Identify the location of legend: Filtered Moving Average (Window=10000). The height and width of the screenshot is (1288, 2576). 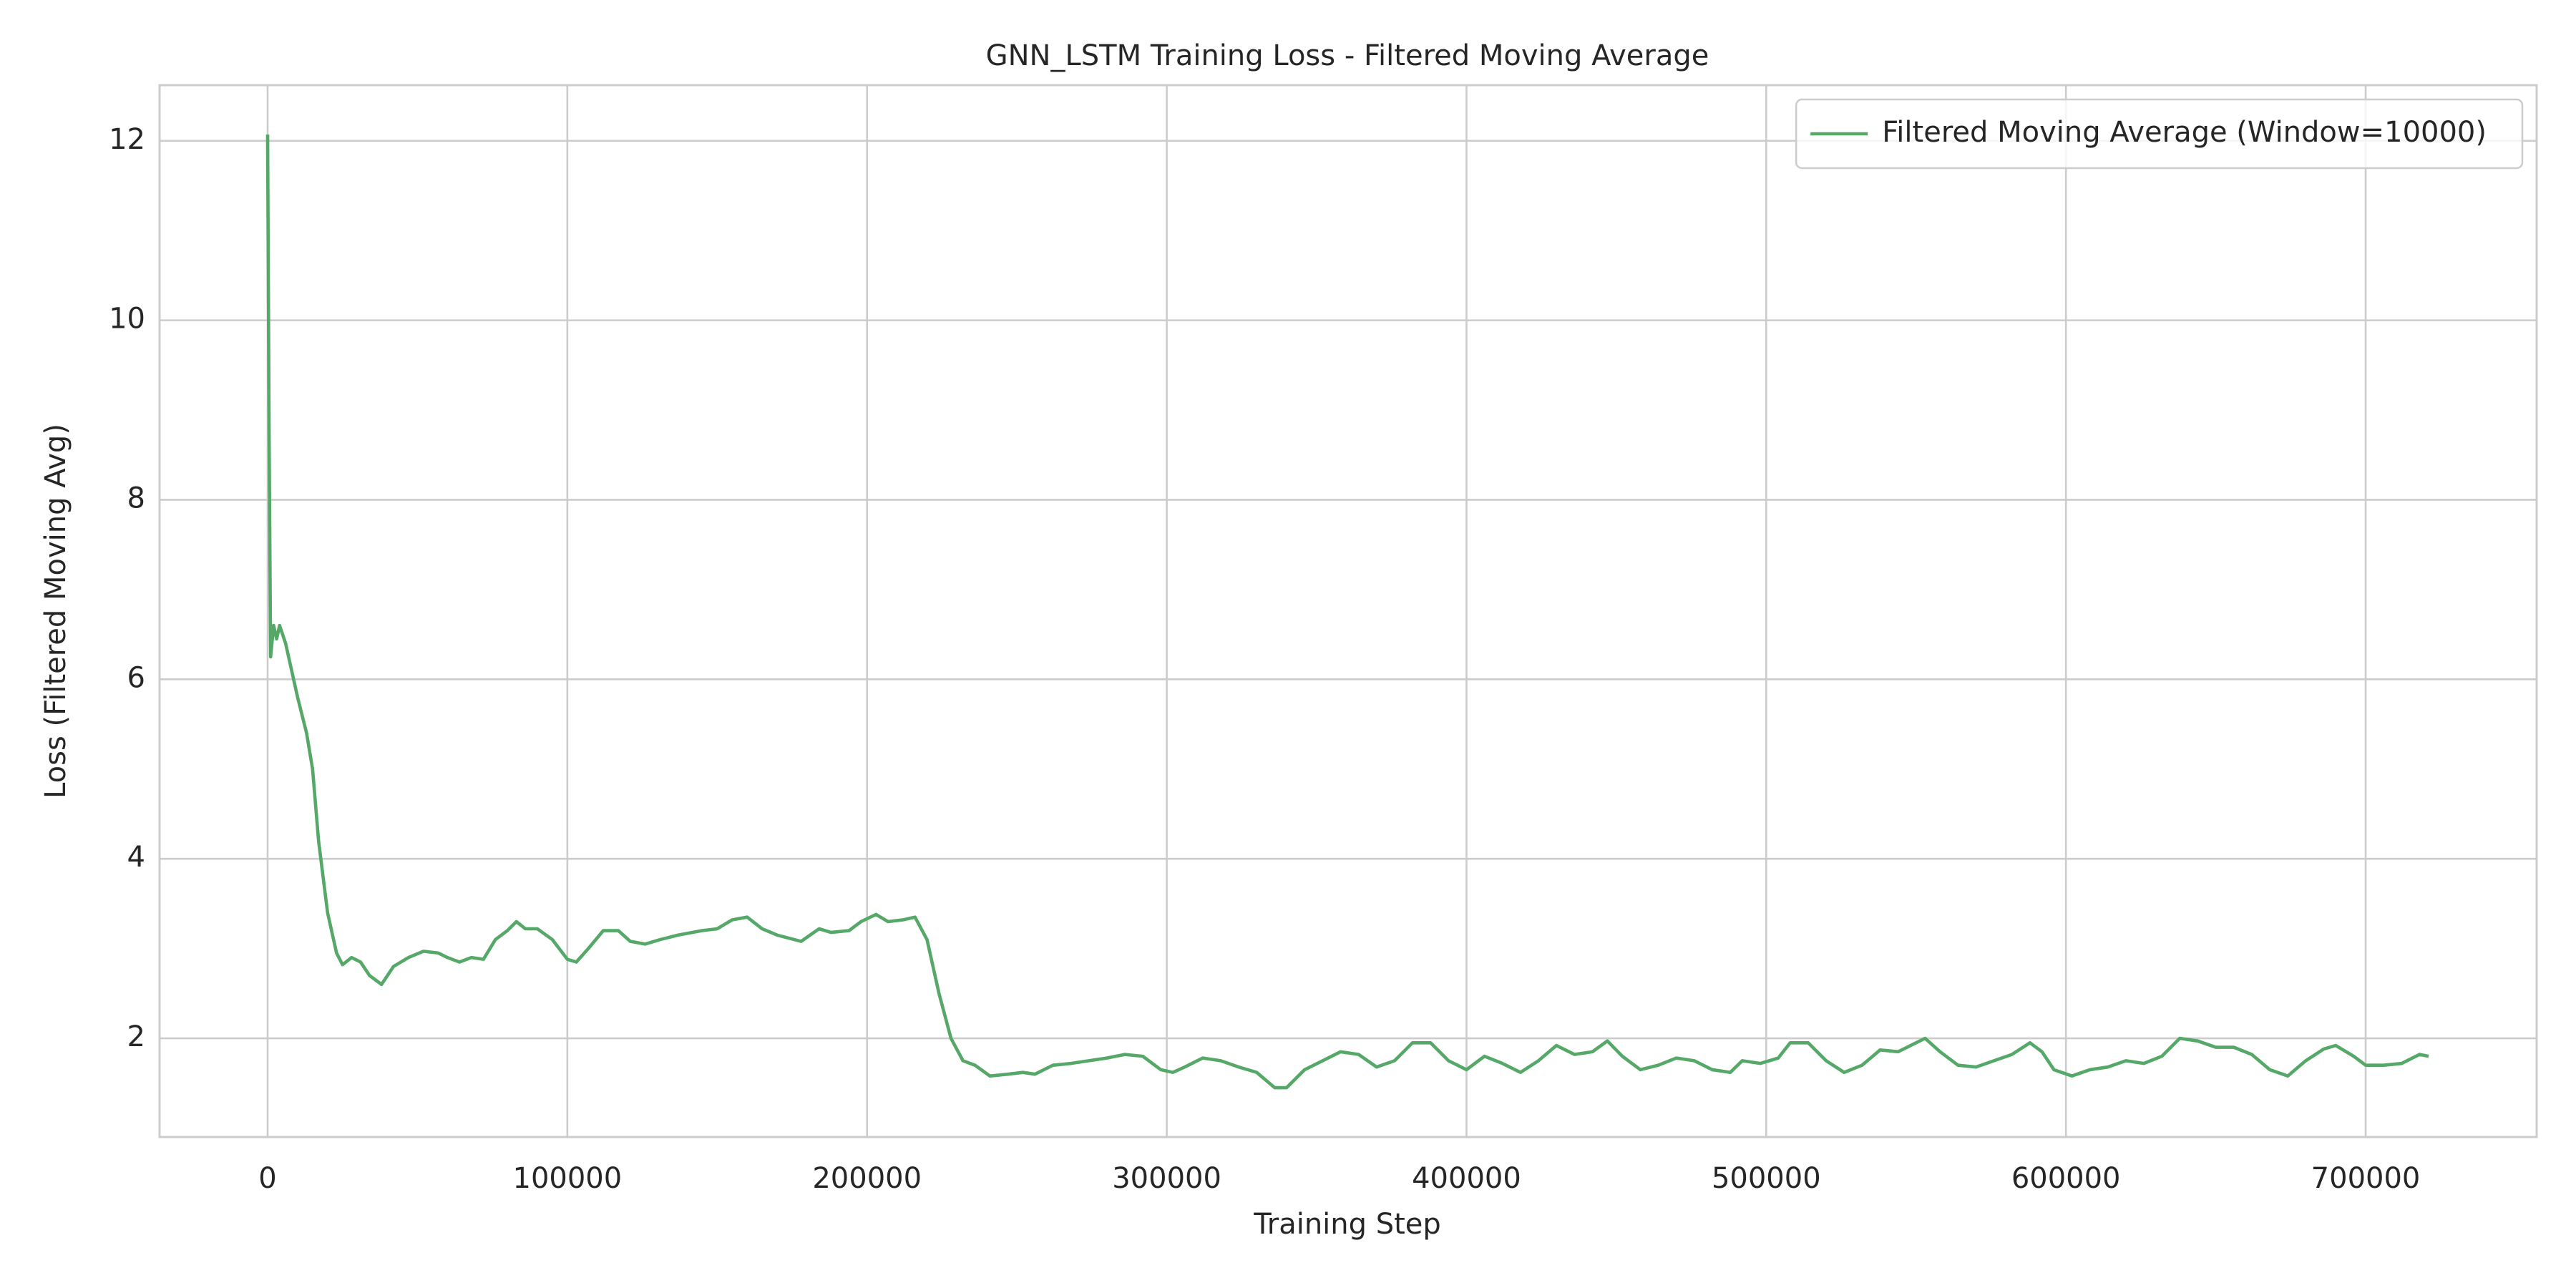
(2159, 134).